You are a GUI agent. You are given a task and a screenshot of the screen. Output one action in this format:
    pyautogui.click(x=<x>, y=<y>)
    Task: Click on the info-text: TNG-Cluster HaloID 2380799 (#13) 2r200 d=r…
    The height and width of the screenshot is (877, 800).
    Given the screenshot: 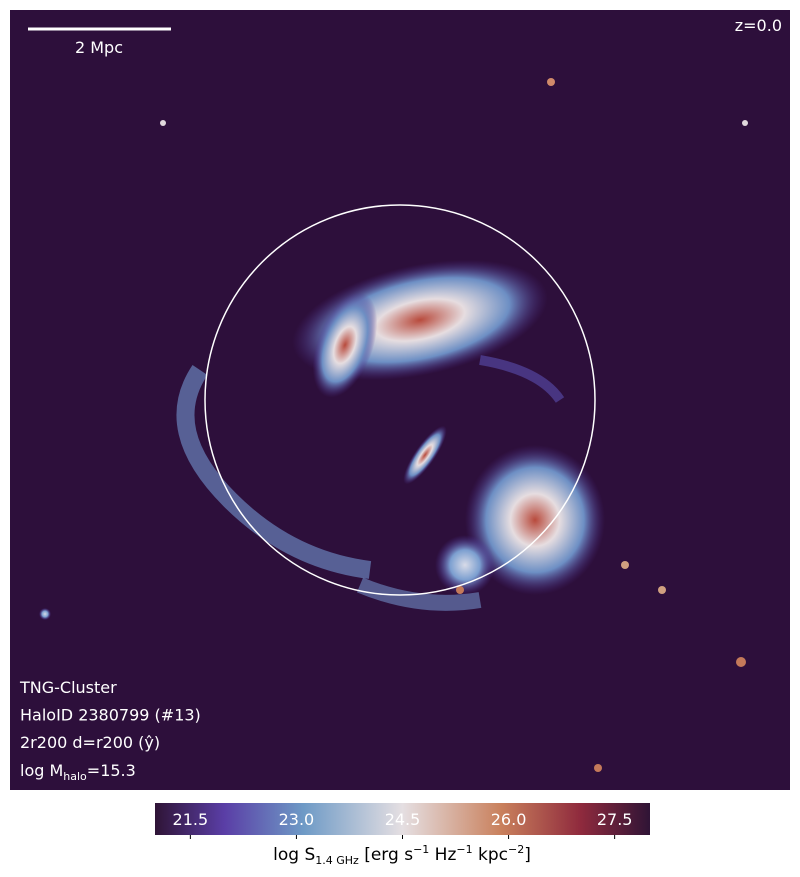 What is the action you would take?
    pyautogui.click(x=110, y=715)
    